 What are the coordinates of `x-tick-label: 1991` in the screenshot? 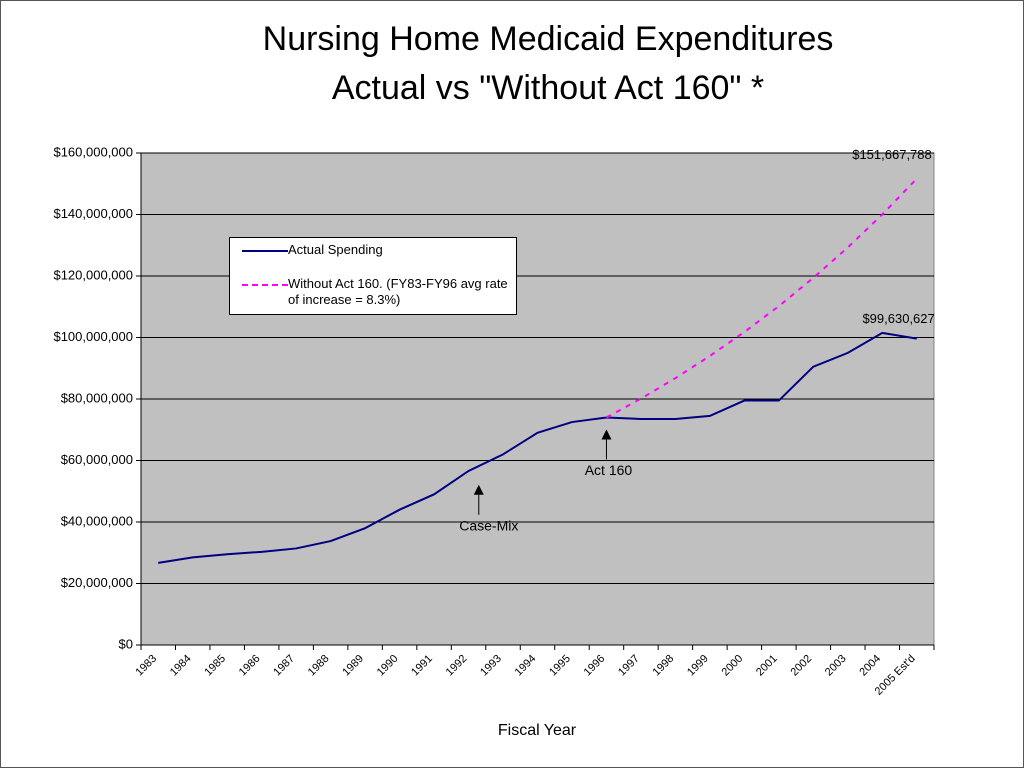 It's located at (422, 666).